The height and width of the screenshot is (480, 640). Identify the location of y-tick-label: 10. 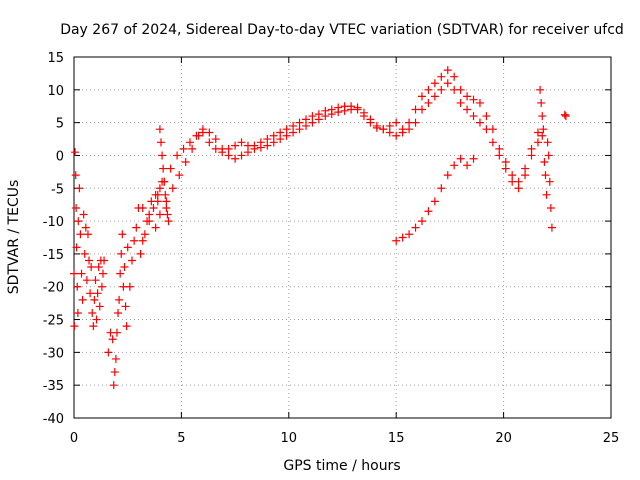
(55, 91).